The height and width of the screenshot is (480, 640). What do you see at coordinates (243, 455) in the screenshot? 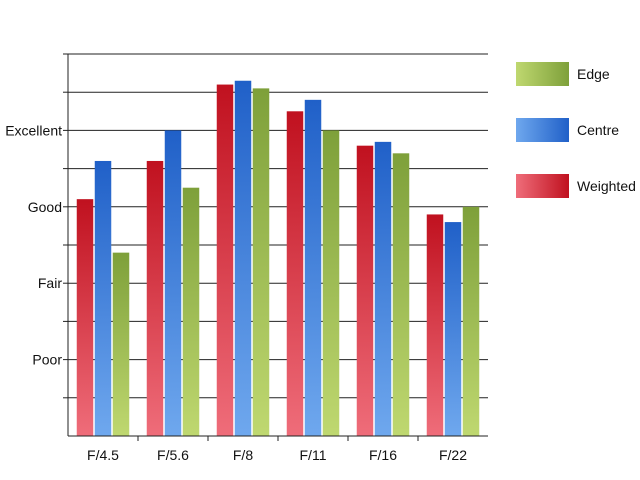
I see `x-tick-label: F/8` at bounding box center [243, 455].